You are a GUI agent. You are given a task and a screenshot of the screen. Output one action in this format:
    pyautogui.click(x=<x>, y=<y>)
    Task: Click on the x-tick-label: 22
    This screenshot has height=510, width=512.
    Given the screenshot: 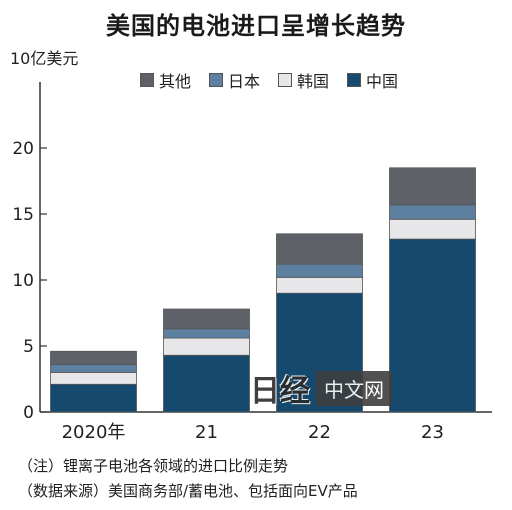 What is the action you would take?
    pyautogui.click(x=319, y=432)
    